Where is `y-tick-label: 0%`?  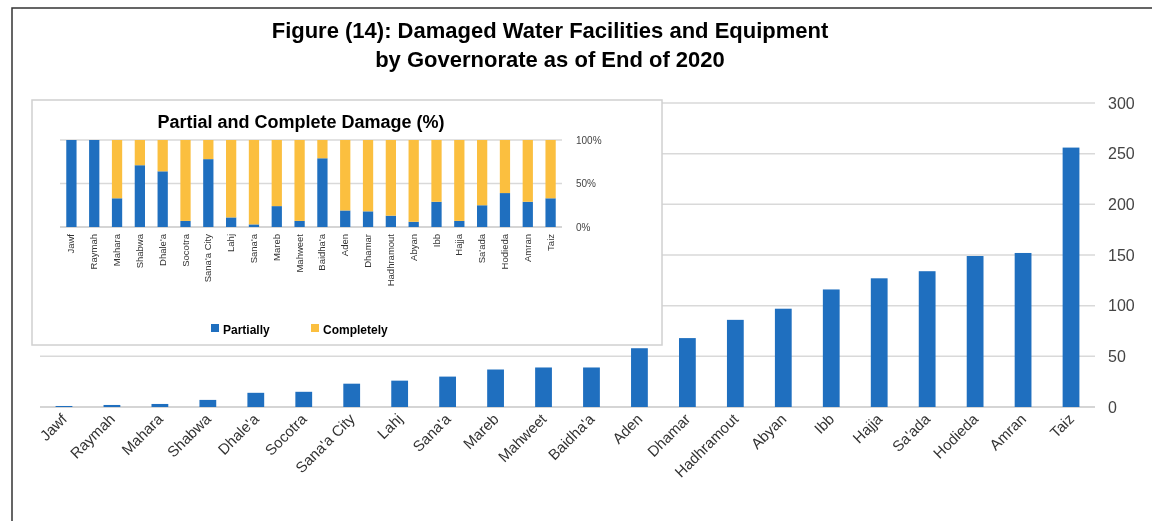 y-tick-label: 0% is located at coordinates (583, 227).